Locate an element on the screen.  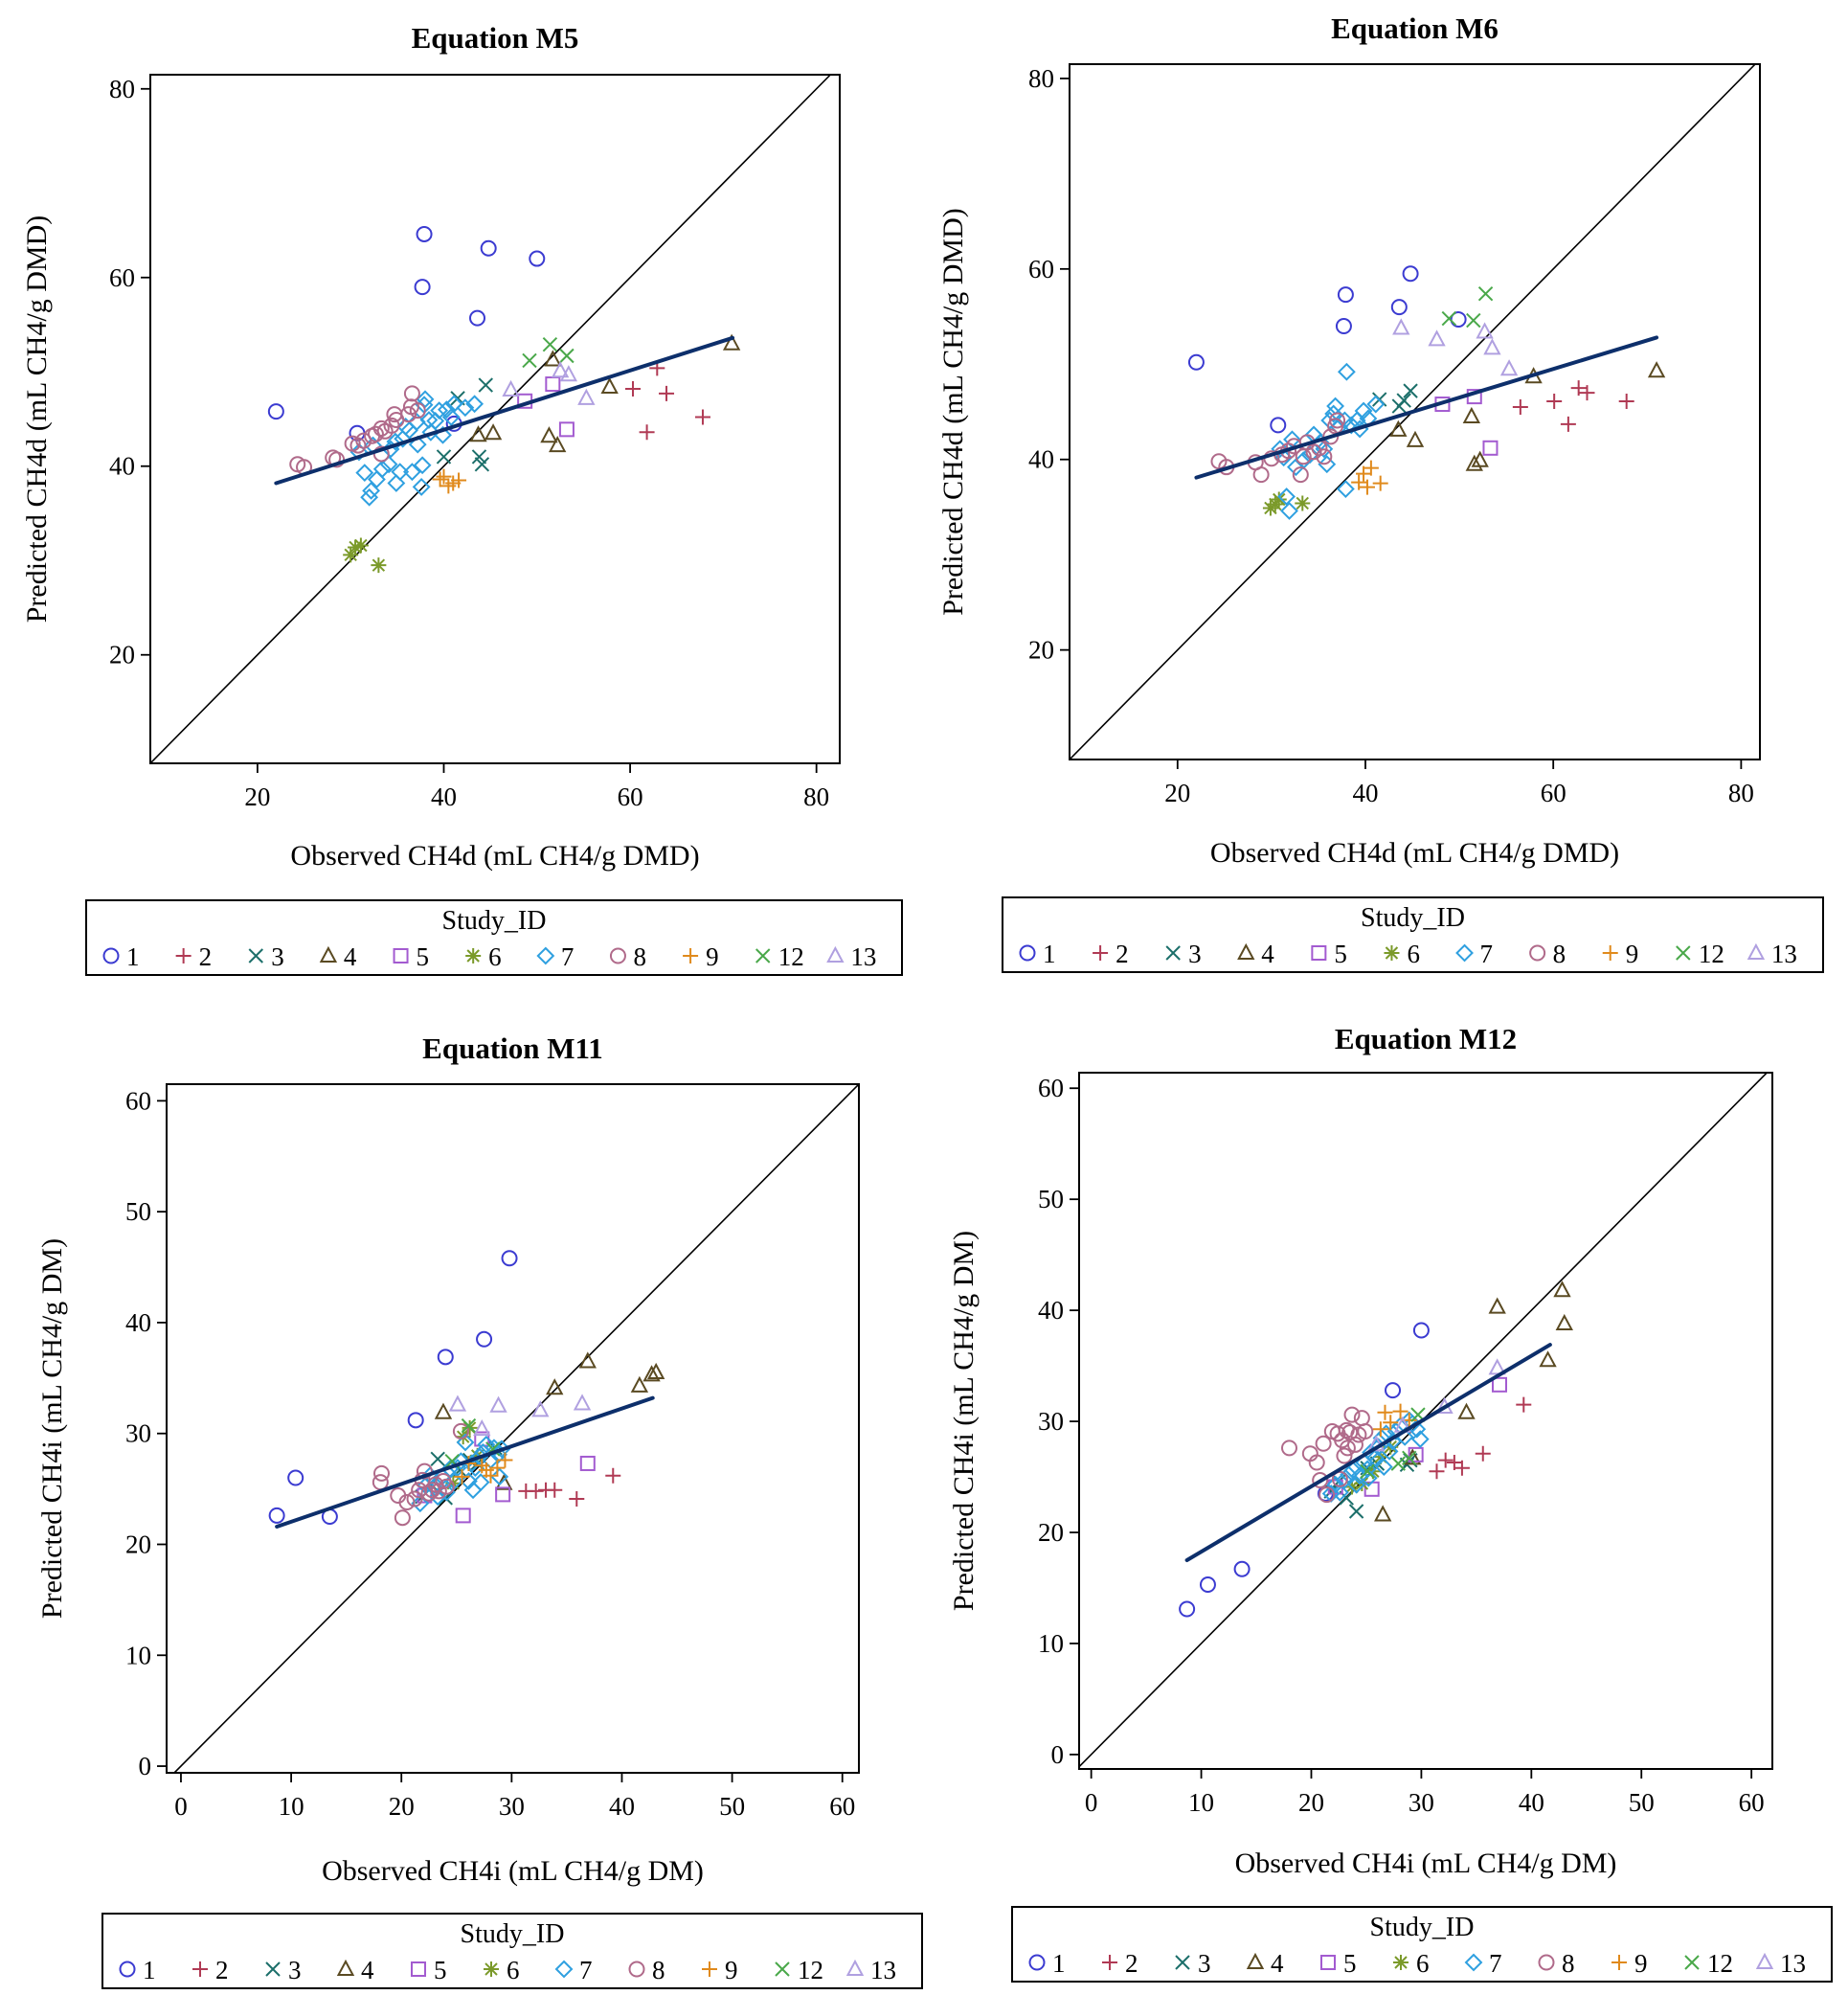
identity-line is located at coordinates (516, 1428).